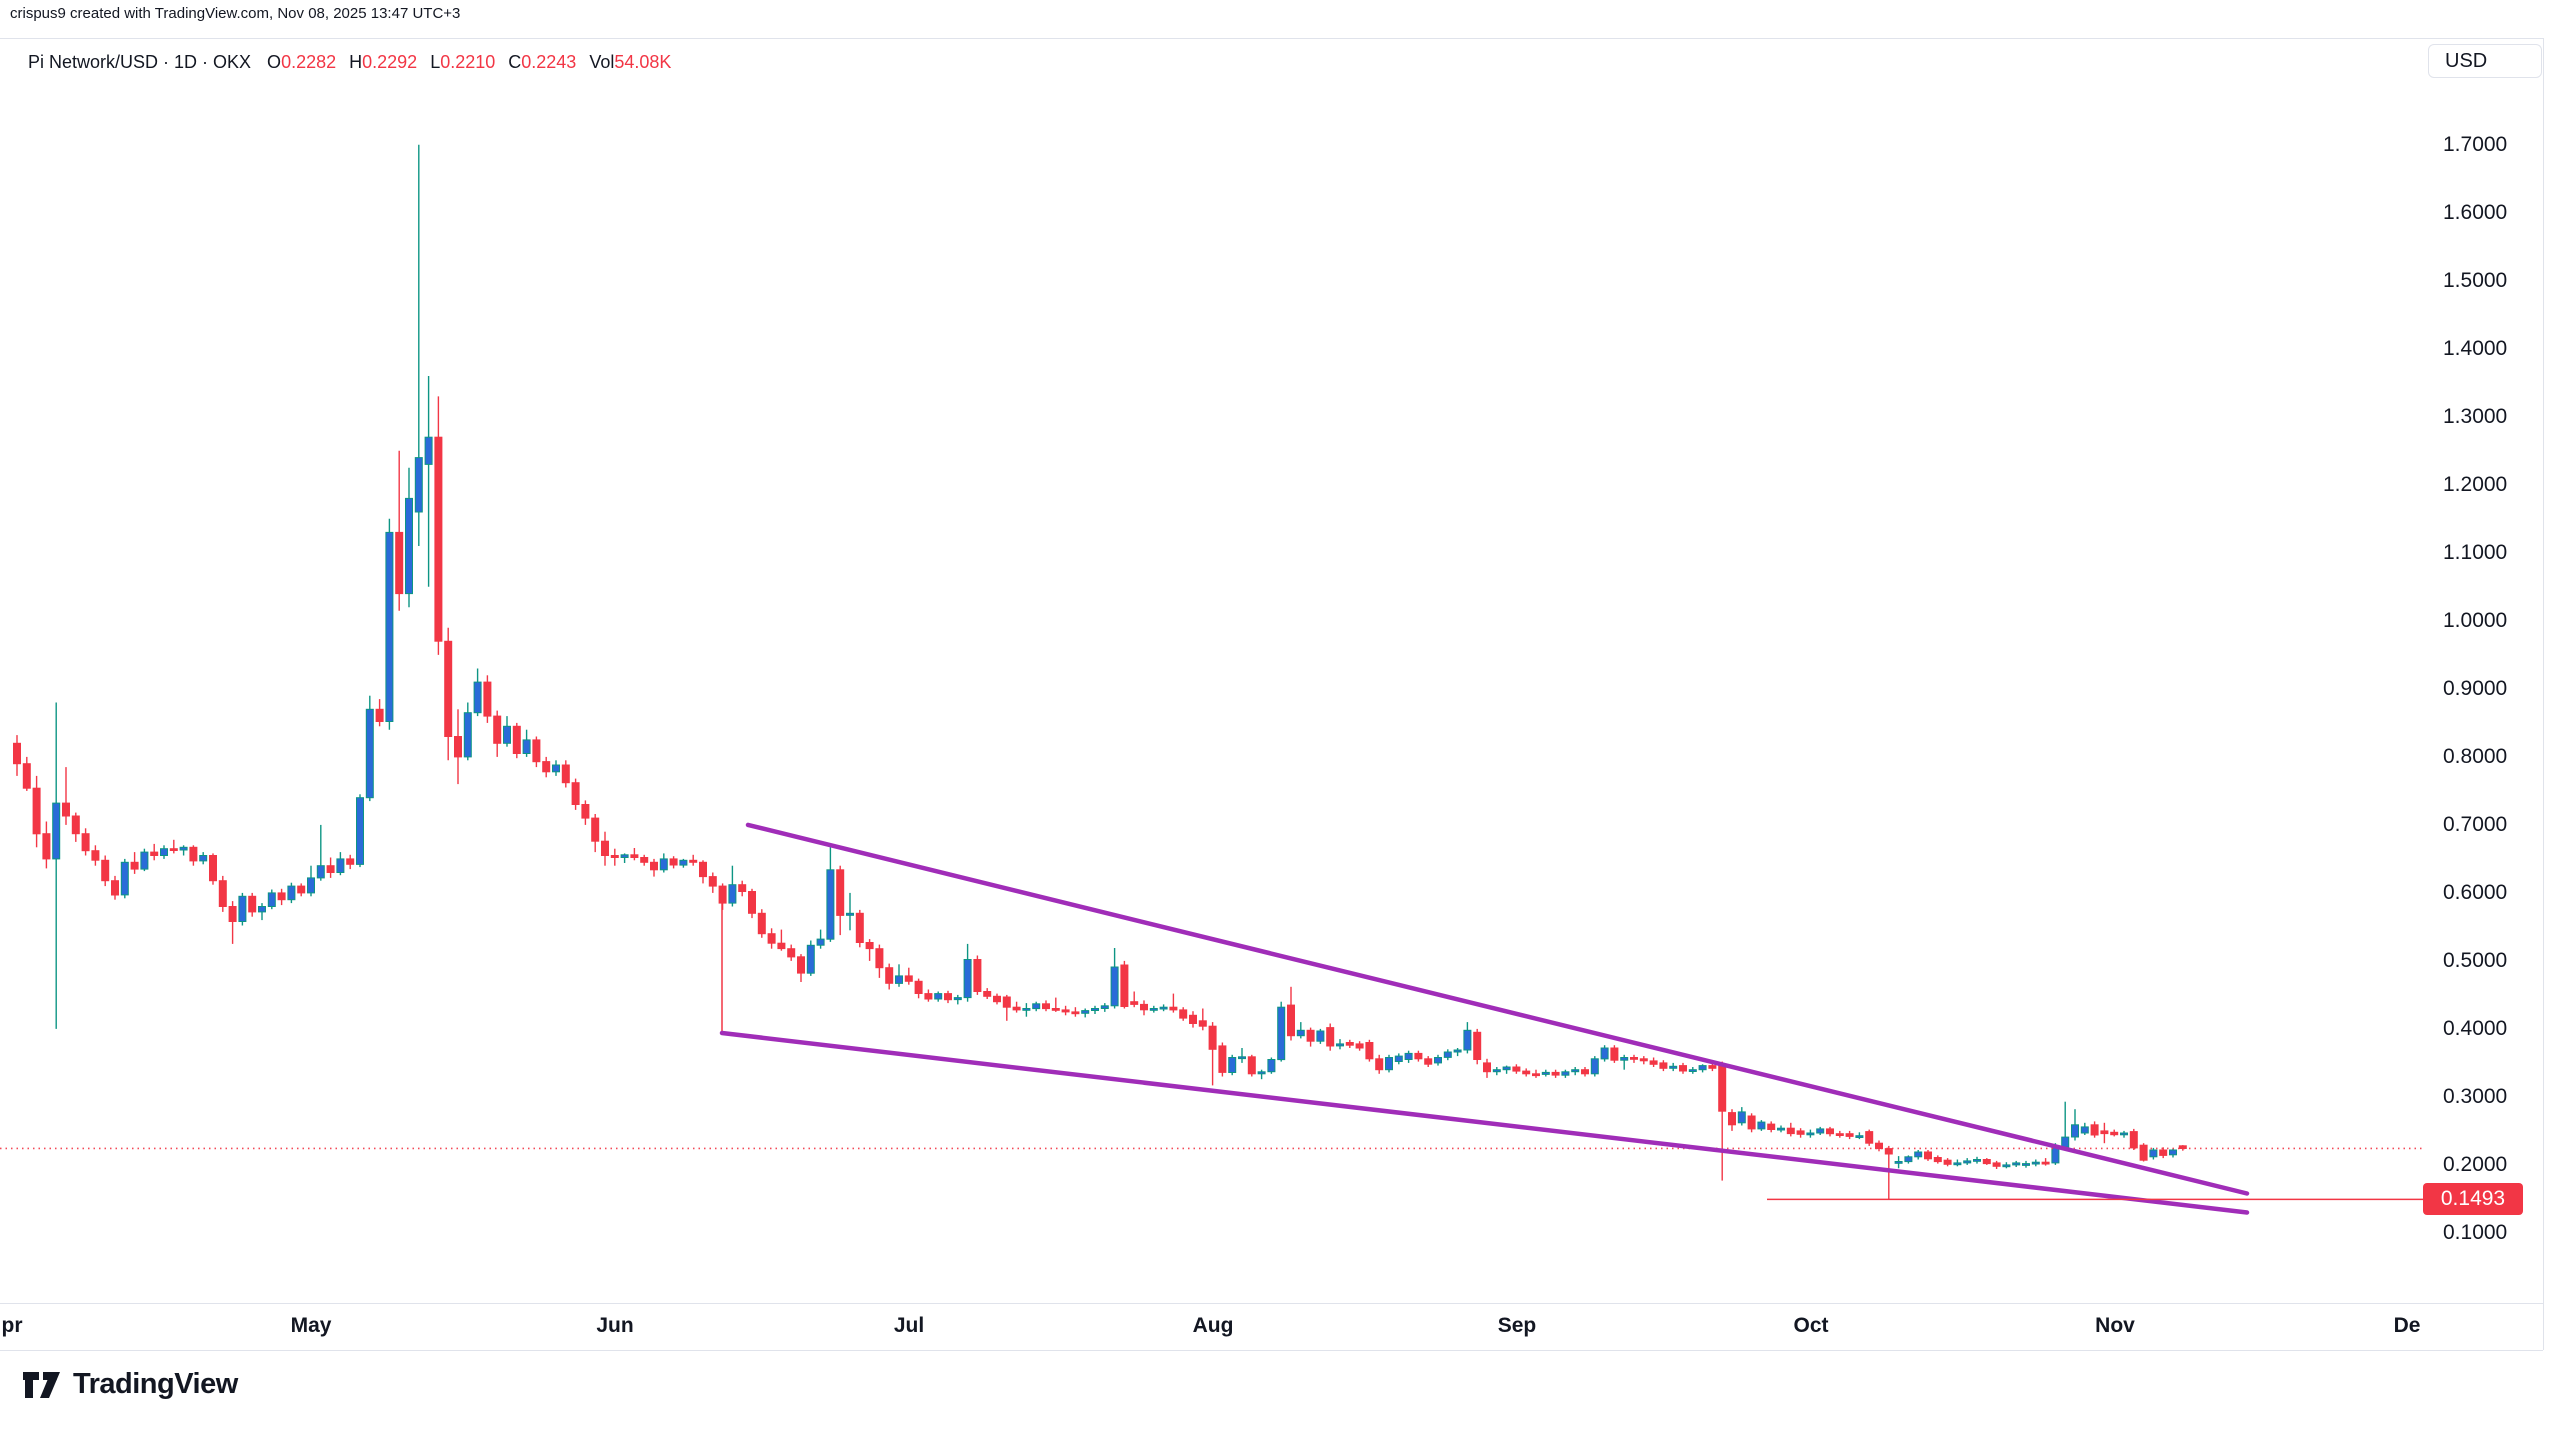 This screenshot has width=2560, height=1438. I want to click on price-tick-label: 1.5000, so click(2475, 280).